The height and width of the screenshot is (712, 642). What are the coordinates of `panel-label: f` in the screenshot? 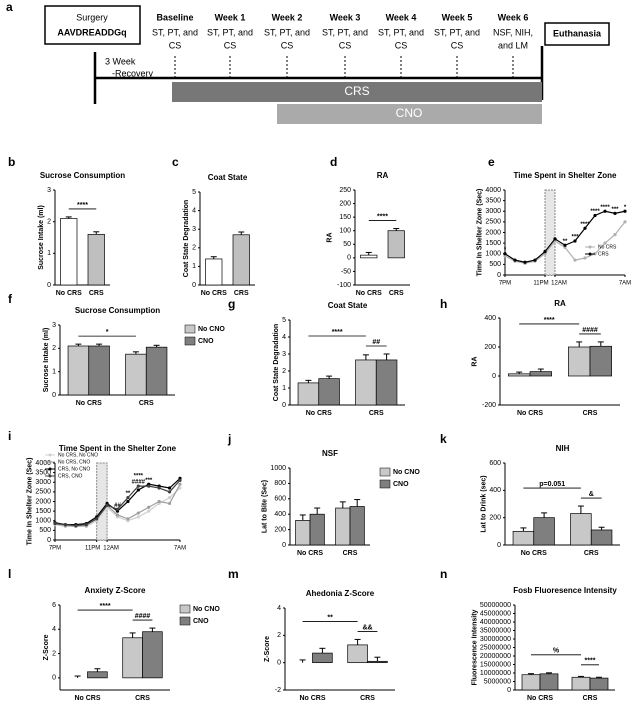 It's located at (10, 299).